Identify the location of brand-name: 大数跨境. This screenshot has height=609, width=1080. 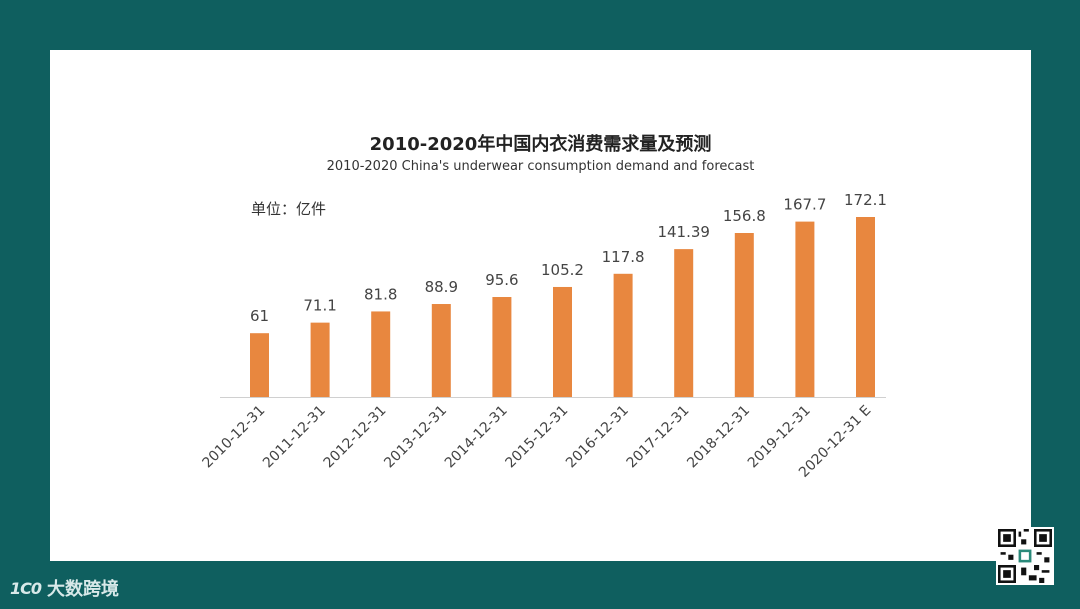
(83, 589).